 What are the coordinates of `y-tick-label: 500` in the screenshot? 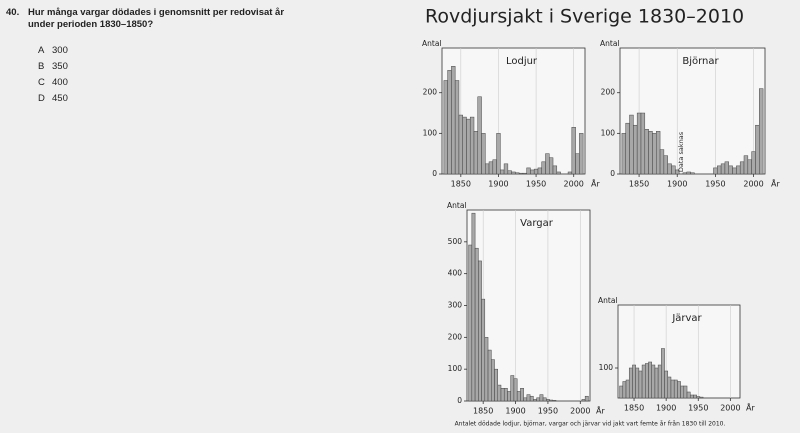 It's located at (455, 241).